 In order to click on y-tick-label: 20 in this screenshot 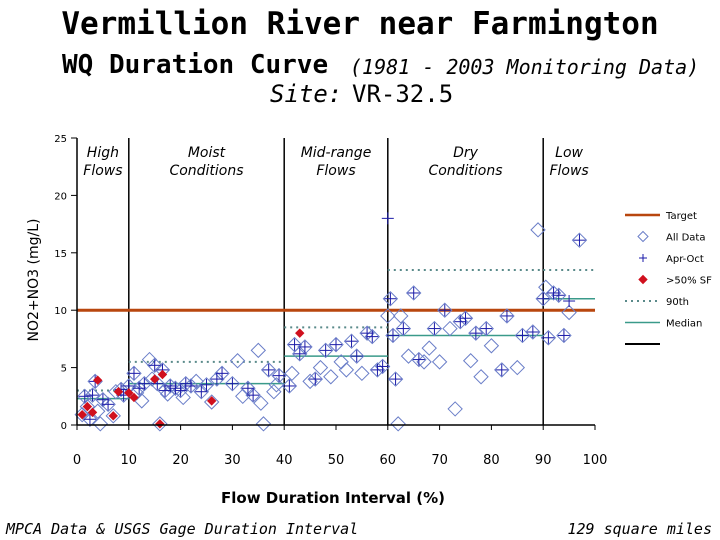, I will do `click(60, 196)`.